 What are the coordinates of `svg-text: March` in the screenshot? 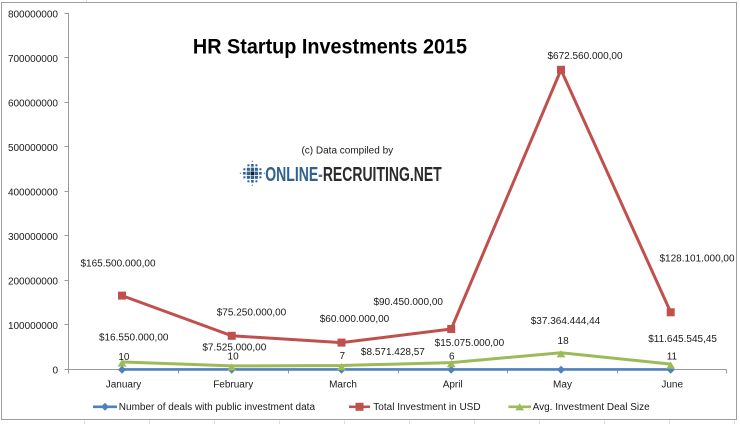 It's located at (343, 385).